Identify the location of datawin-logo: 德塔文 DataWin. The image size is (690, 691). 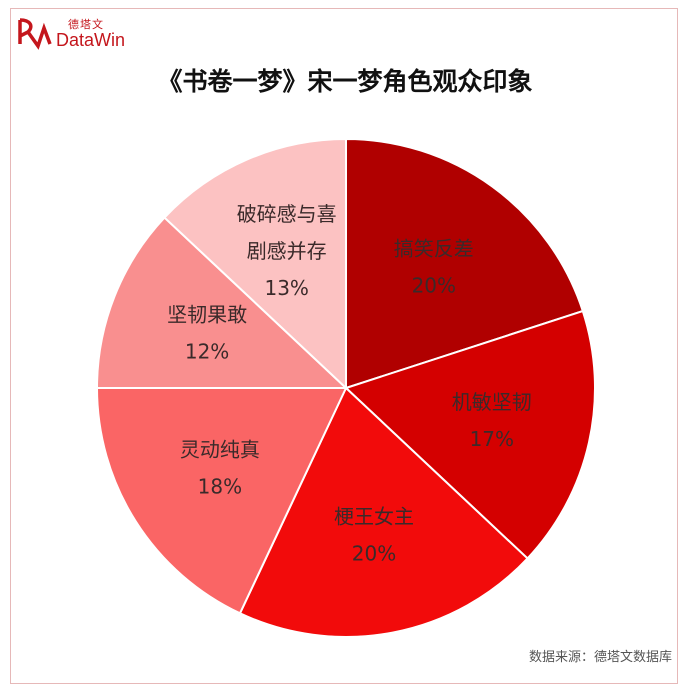
(96, 34).